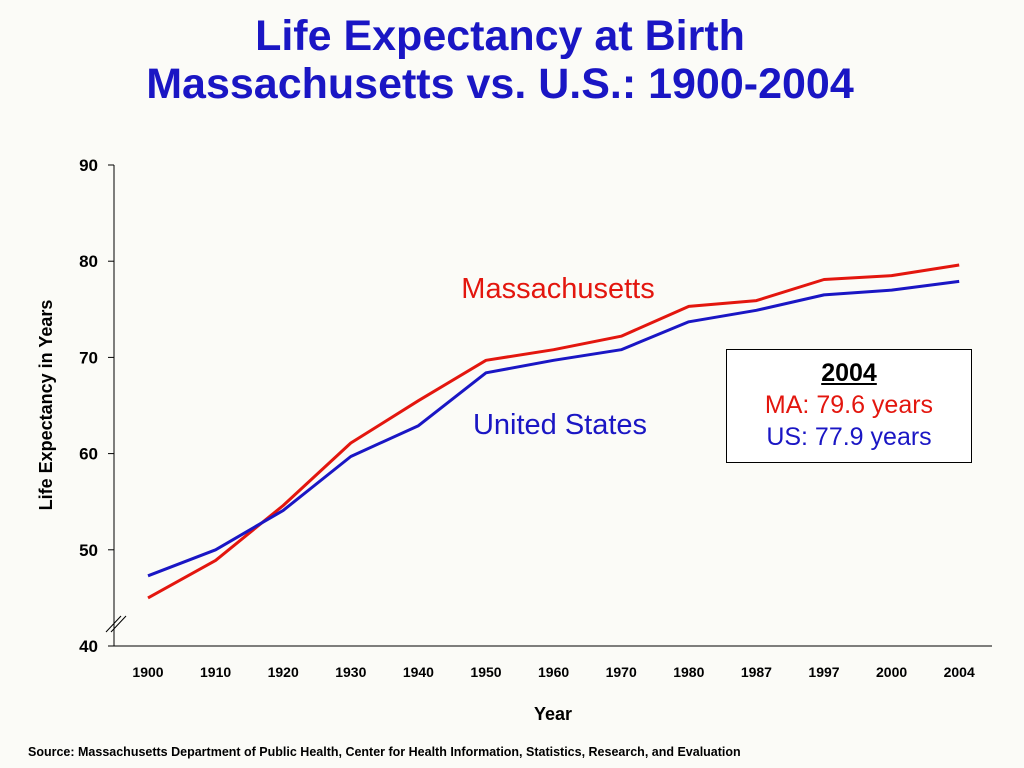 The image size is (1024, 768). Describe the element at coordinates (756, 672) in the screenshot. I see `x-tick-label: 1987` at that location.